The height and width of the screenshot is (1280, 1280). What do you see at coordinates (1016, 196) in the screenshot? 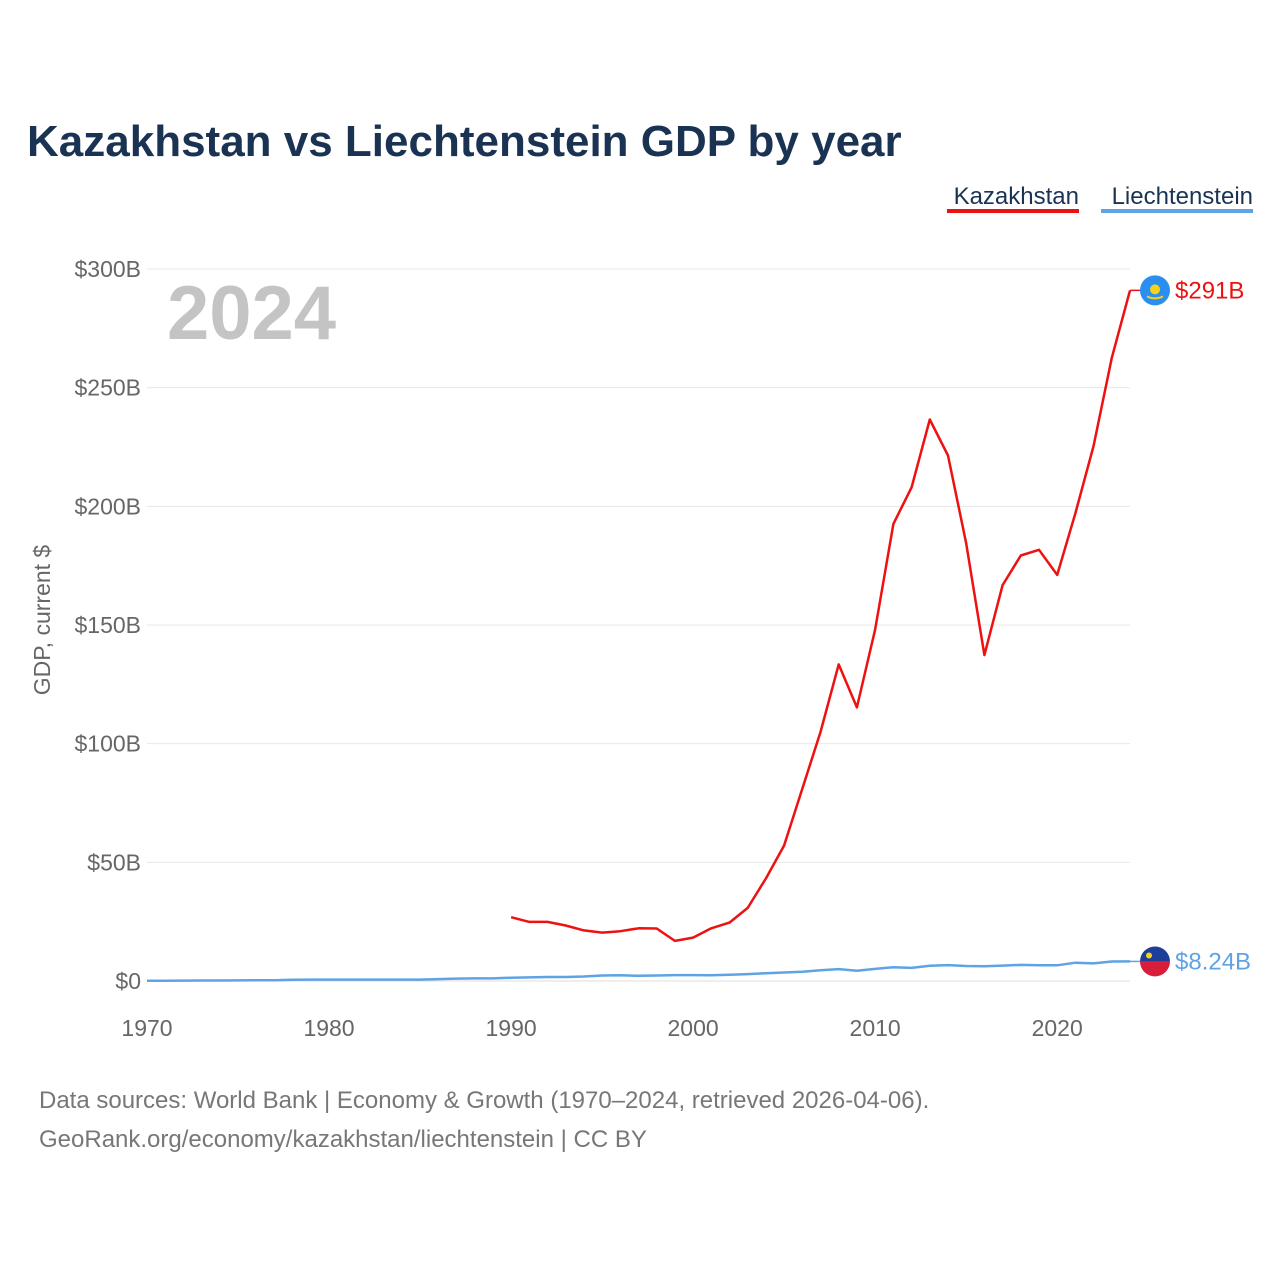
I see `legend-entry-kazakhstan: Kazakhstan` at bounding box center [1016, 196].